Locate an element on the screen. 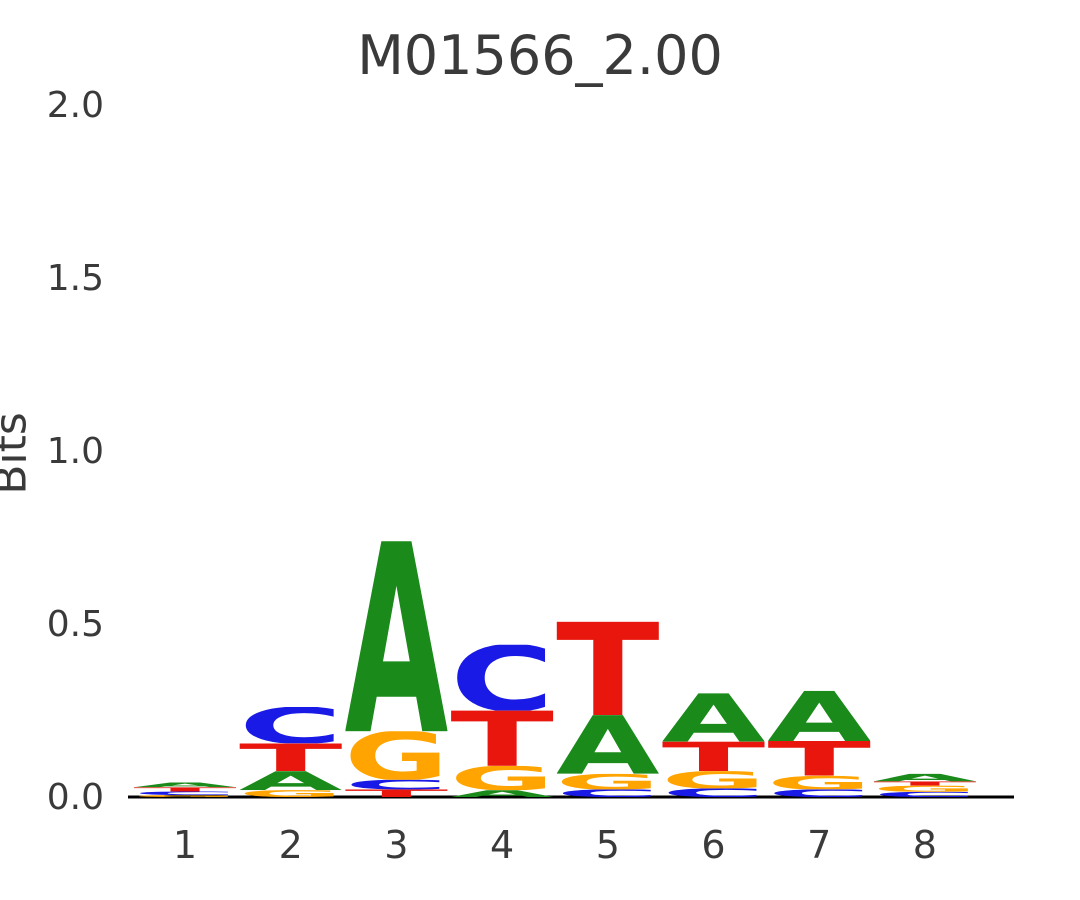 The height and width of the screenshot is (900, 1080). y-tick-label: 1.5 is located at coordinates (75, 278).